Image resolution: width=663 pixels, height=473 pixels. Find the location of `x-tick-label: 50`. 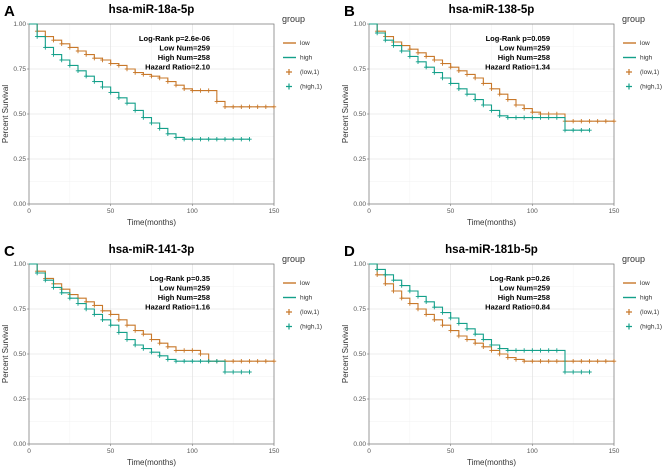

x-tick-label: 50 is located at coordinates (111, 211).